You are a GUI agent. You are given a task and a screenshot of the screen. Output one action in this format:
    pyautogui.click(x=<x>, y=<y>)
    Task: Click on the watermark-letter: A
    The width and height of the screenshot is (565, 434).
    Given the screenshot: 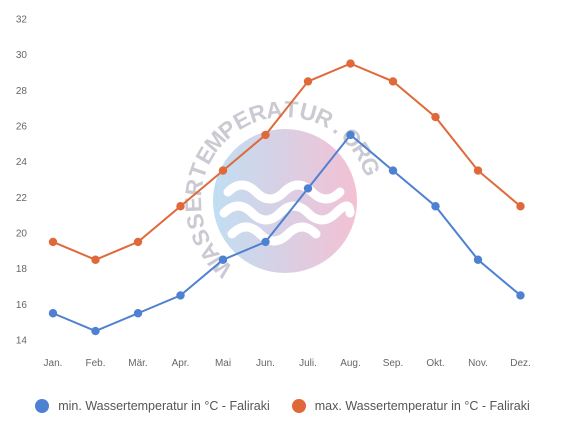 What is the action you would take?
    pyautogui.click(x=274, y=110)
    